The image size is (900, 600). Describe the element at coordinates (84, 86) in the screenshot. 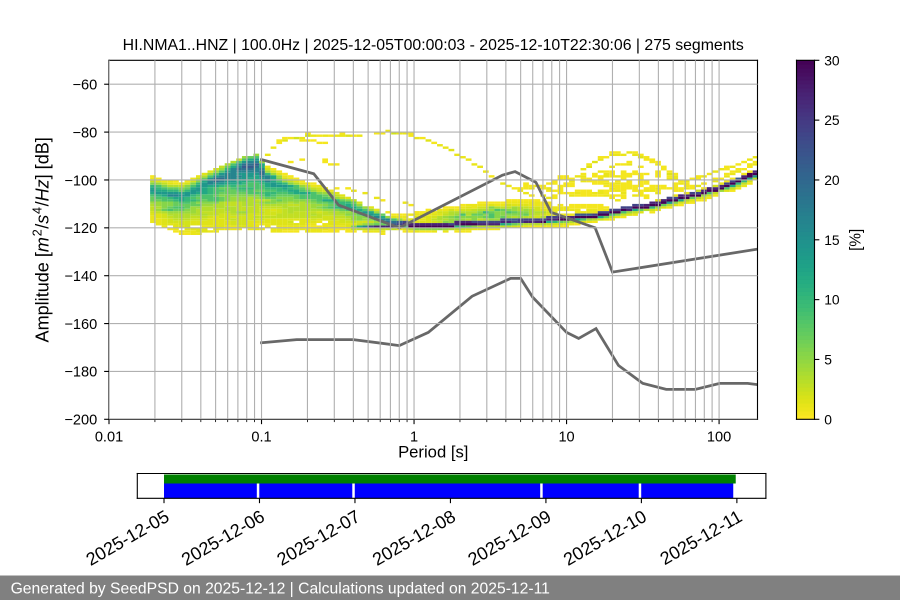

I see `svg-text: −60` at that location.